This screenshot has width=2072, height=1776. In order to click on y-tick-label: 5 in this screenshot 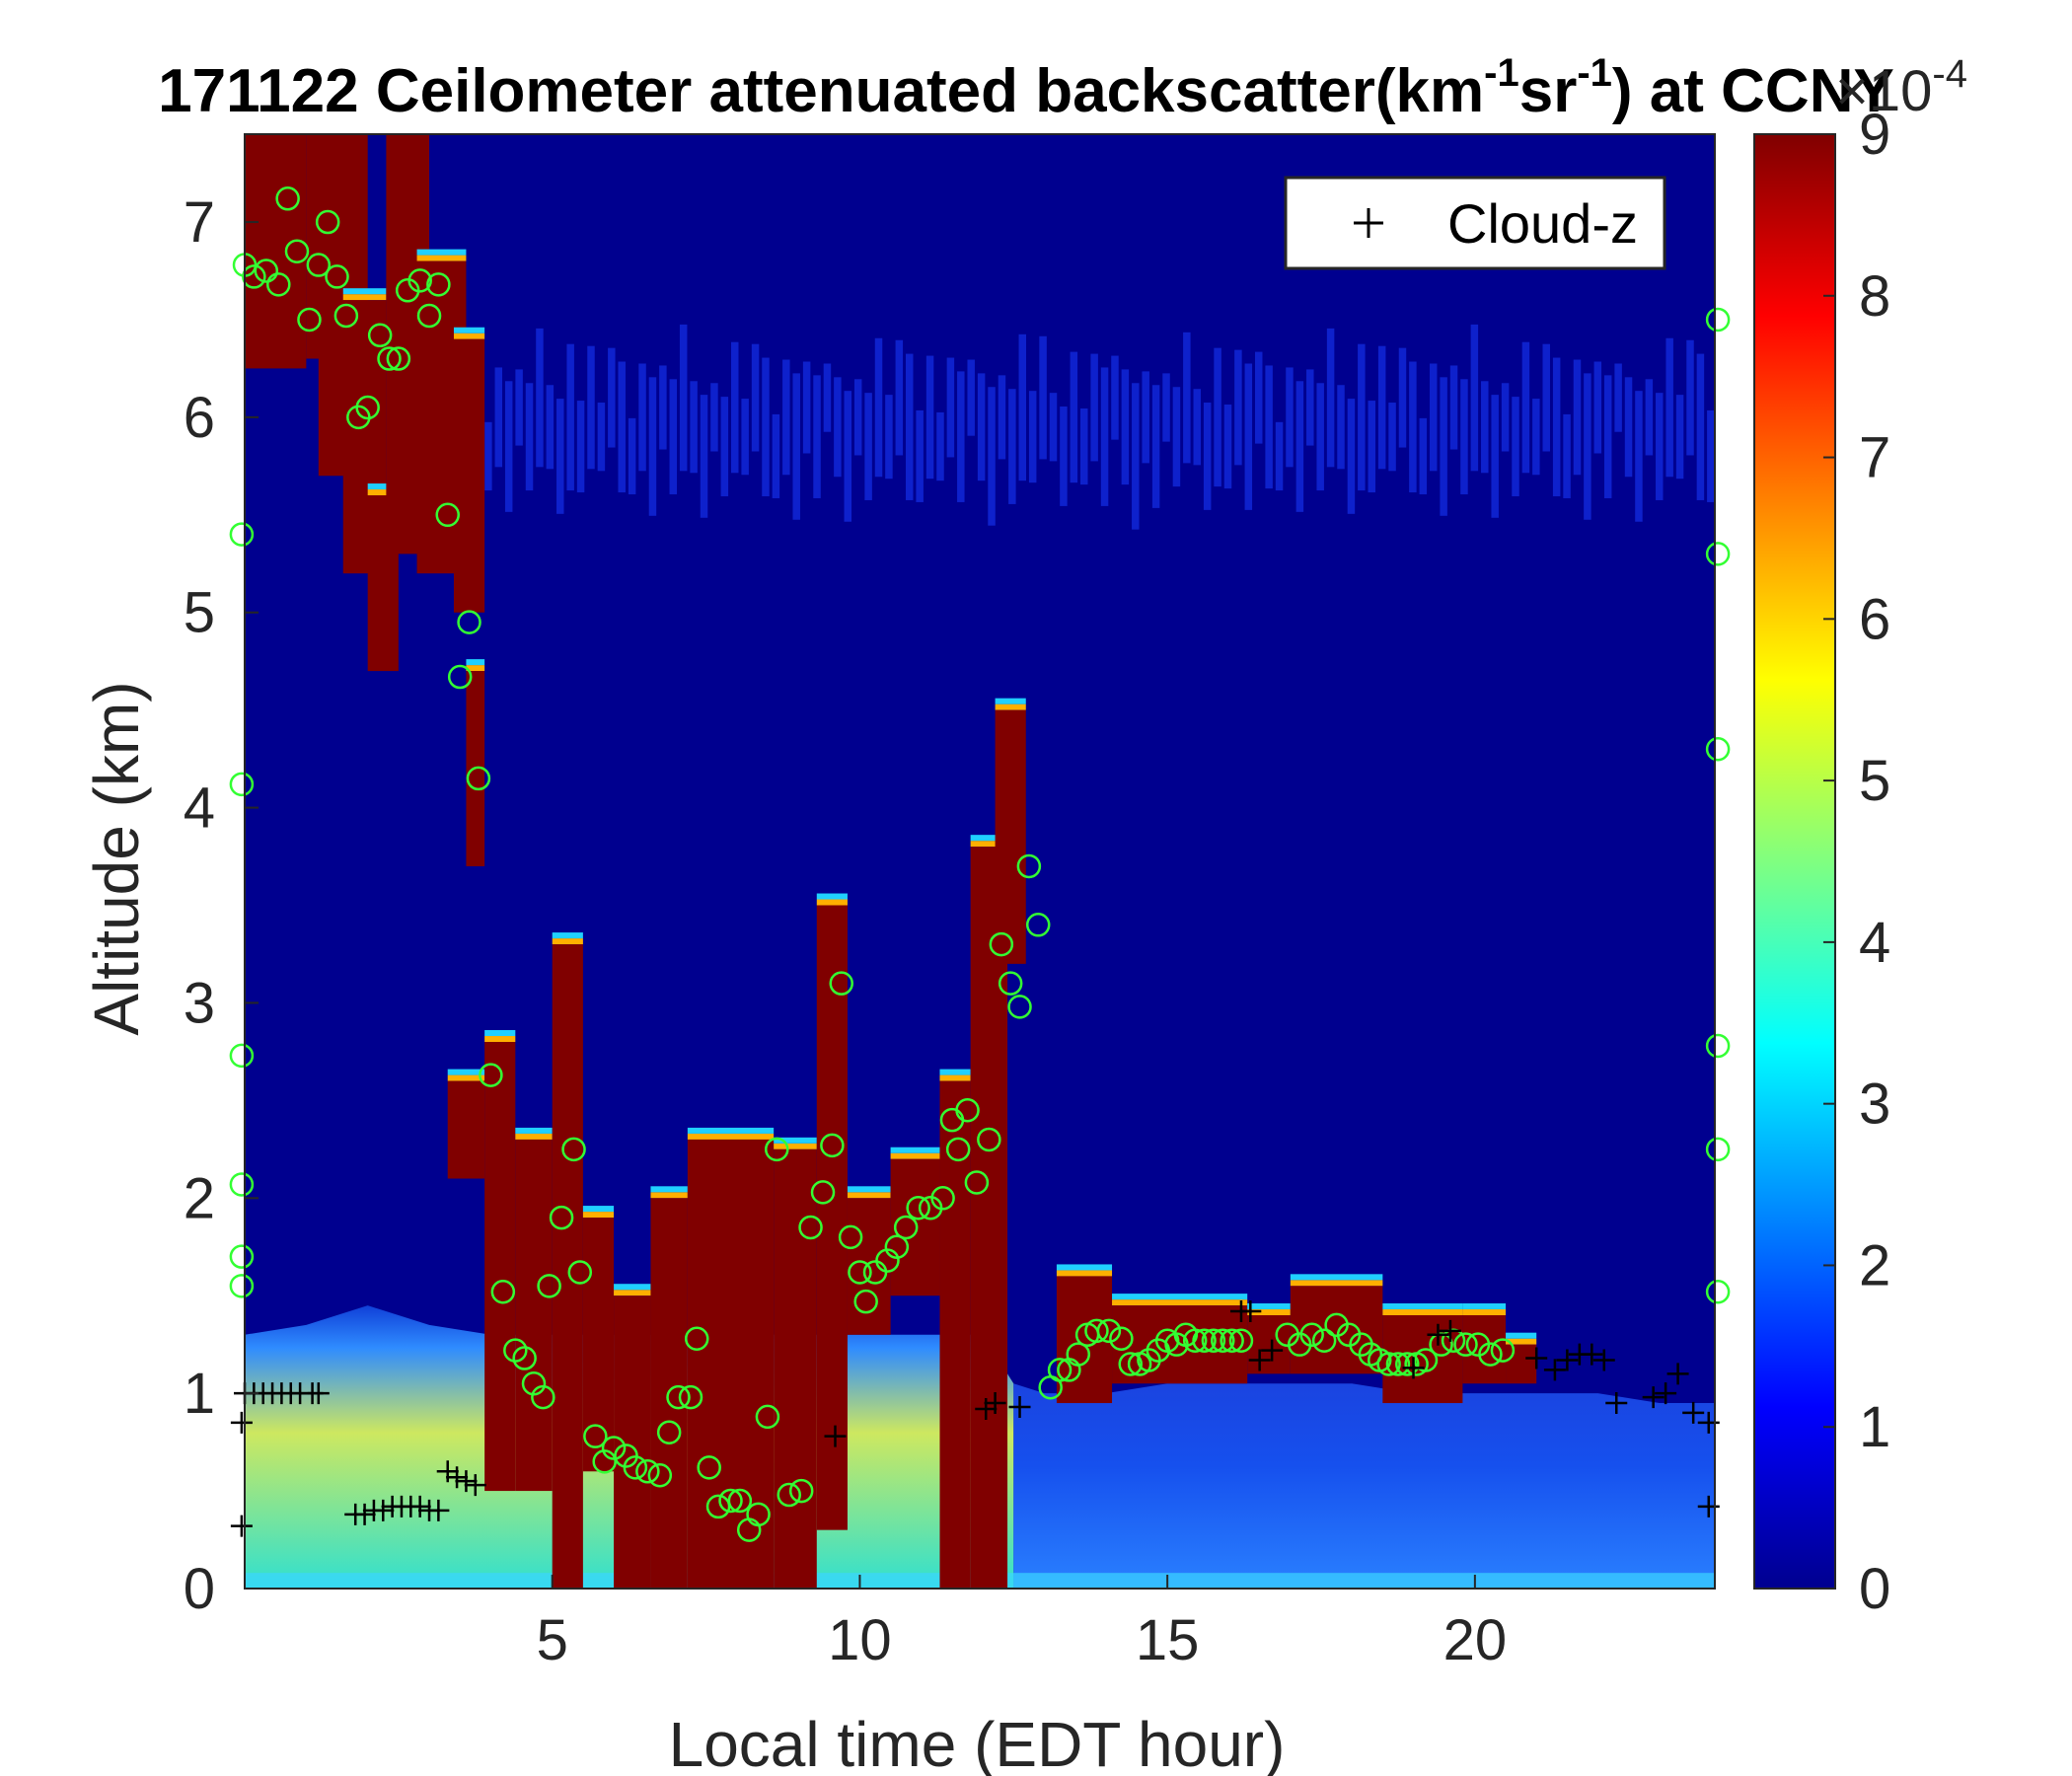, I will do `click(200, 613)`.